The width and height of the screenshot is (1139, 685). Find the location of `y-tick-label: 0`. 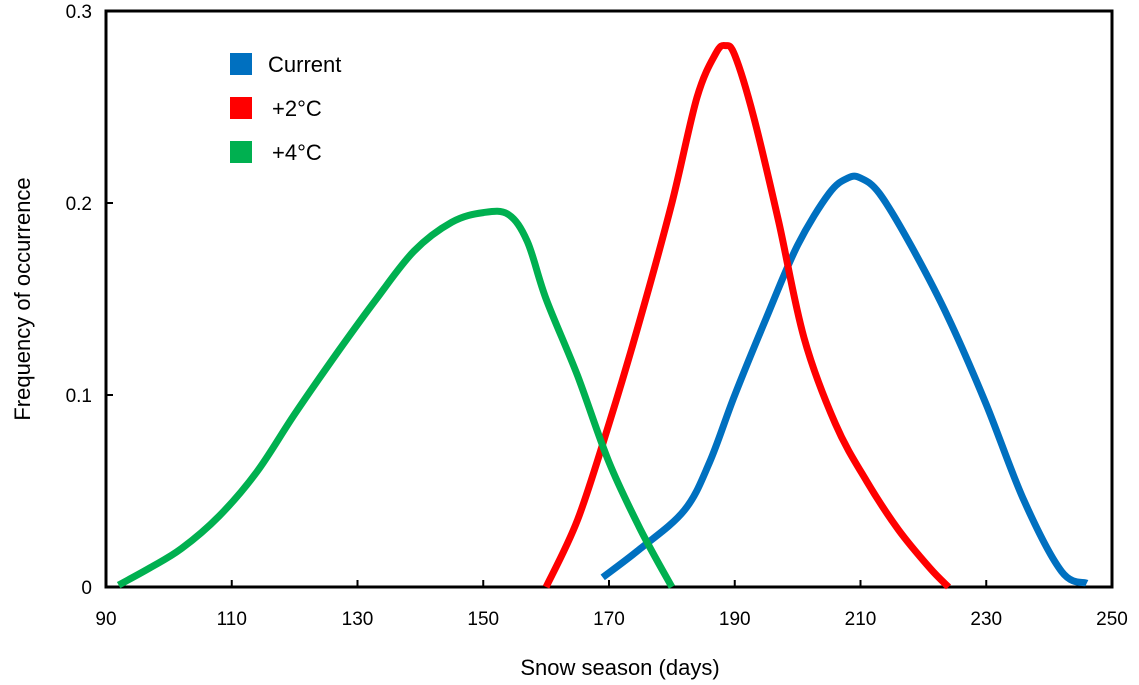

y-tick-label: 0 is located at coordinates (86, 588).